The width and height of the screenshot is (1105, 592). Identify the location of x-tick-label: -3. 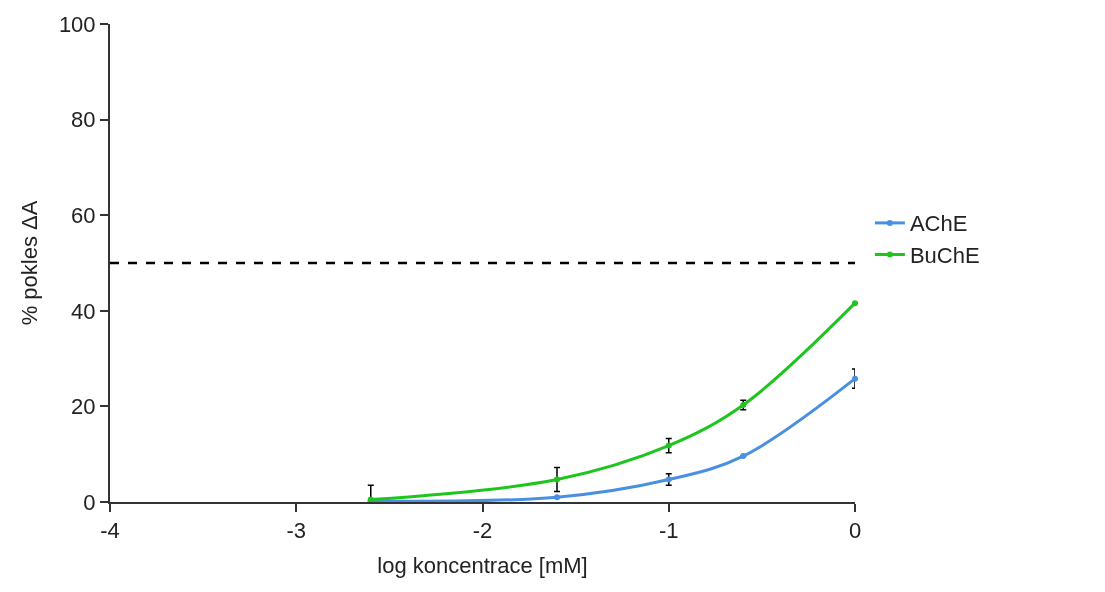
(296, 531).